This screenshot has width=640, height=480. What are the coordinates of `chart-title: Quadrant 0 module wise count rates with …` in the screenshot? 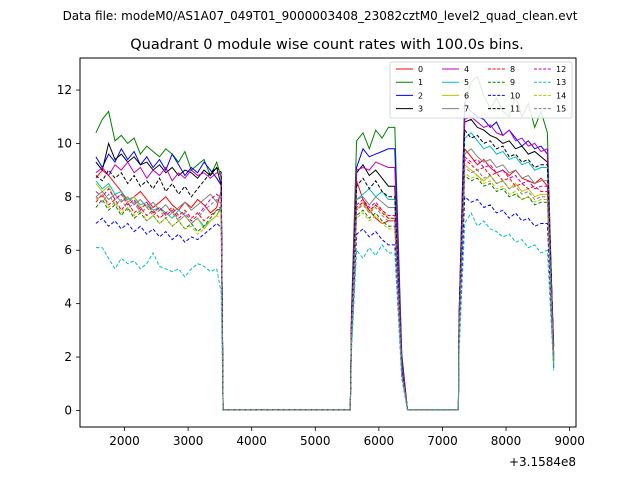 It's located at (327, 45).